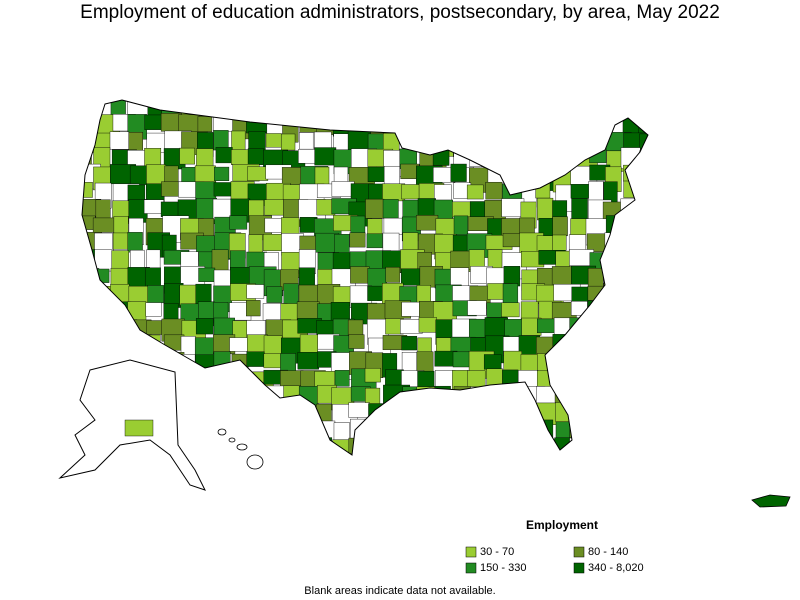 This screenshot has height=600, width=800. Describe the element at coordinates (399, 591) in the screenshot. I see `footnote: Blank areas indicate data not available.` at that location.